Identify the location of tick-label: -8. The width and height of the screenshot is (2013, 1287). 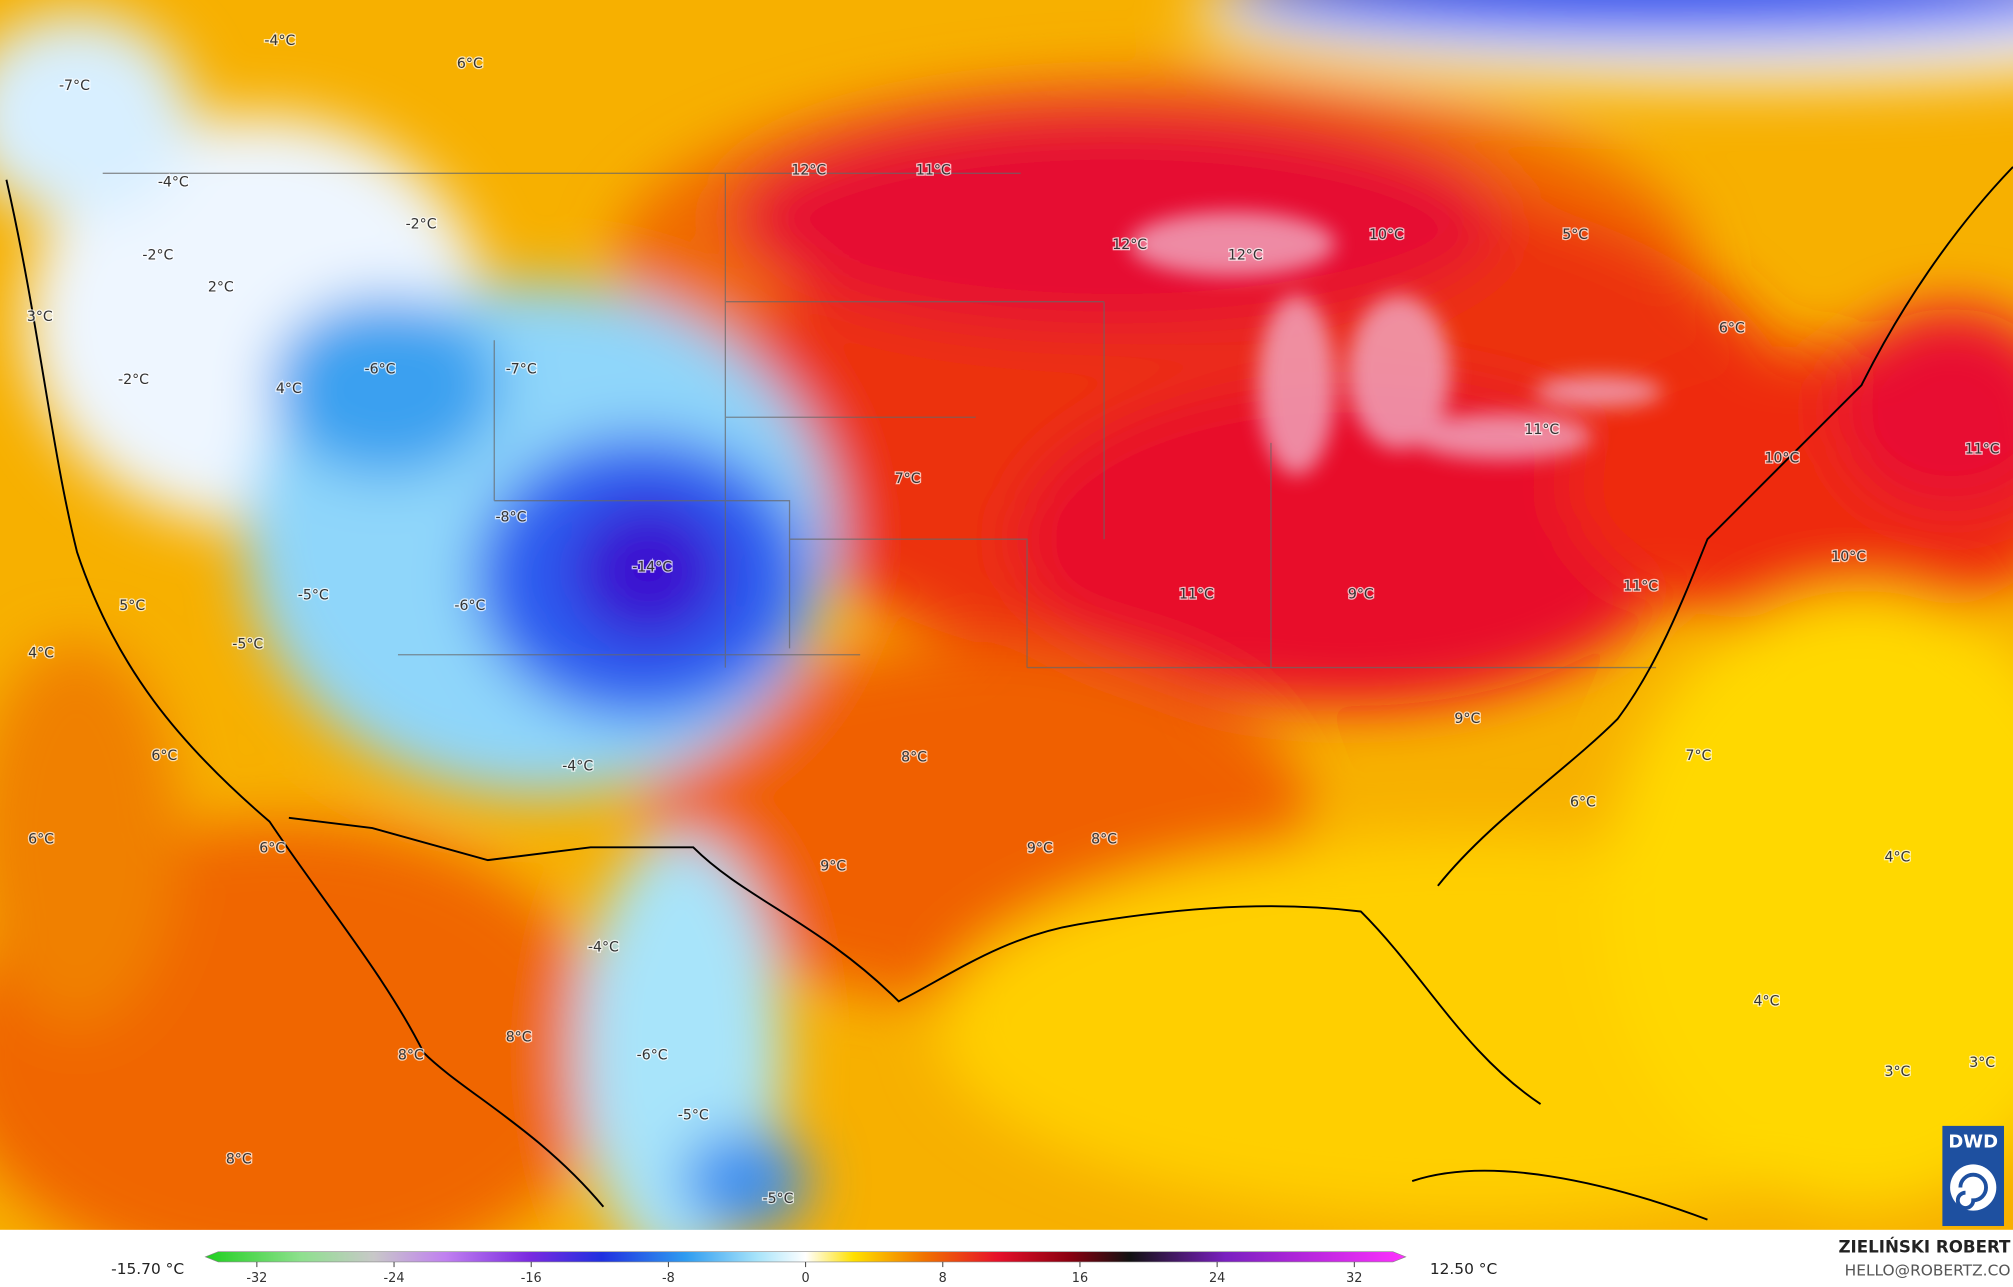
(668, 1278).